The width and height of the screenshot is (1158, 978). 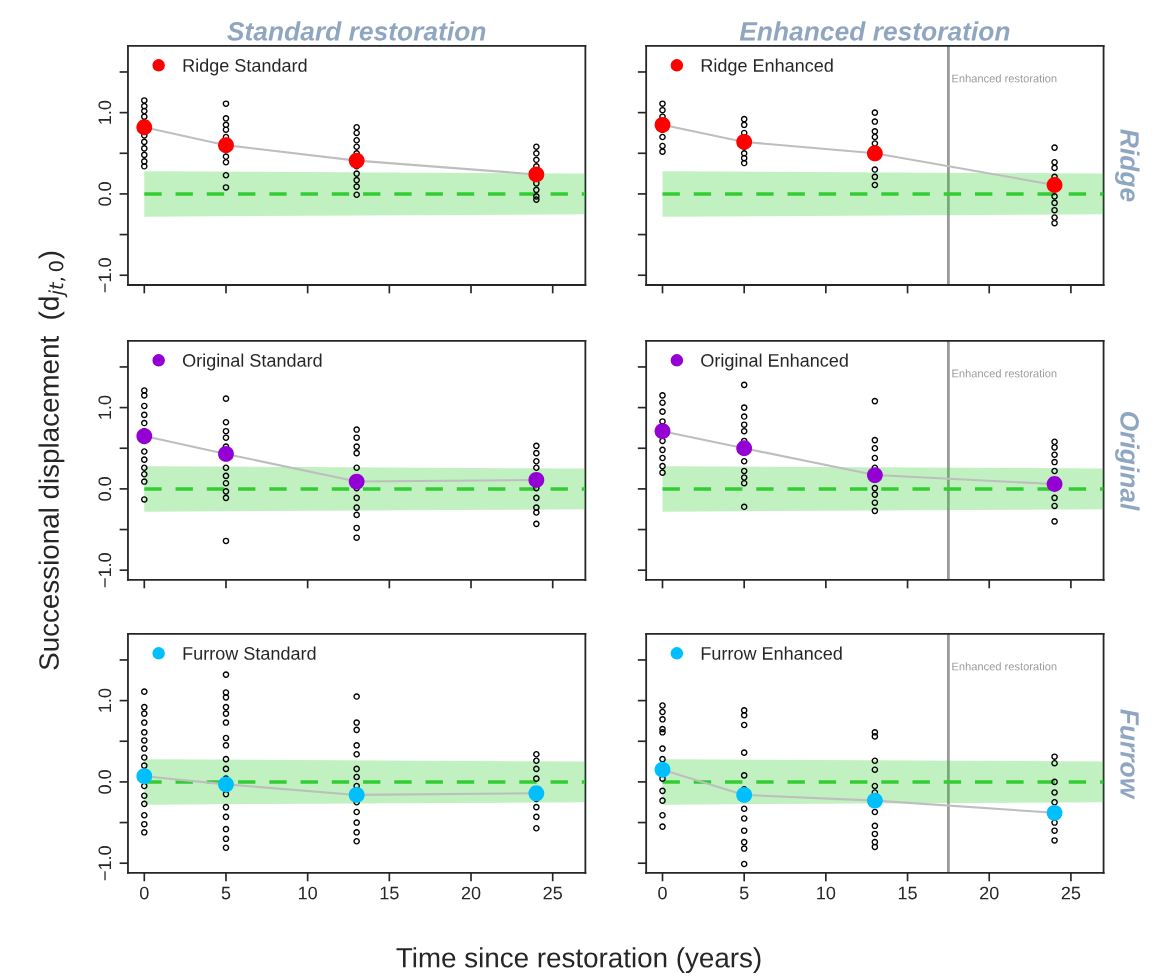 What do you see at coordinates (53, 460) in the screenshot?
I see `y-axis-title: Successional displacement (d$_{jt,0}$)` at bounding box center [53, 460].